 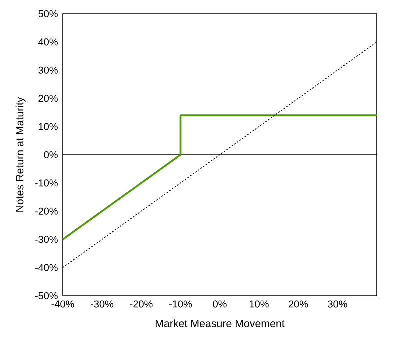 I want to click on y-tick-label: 40%, so click(x=48, y=42).